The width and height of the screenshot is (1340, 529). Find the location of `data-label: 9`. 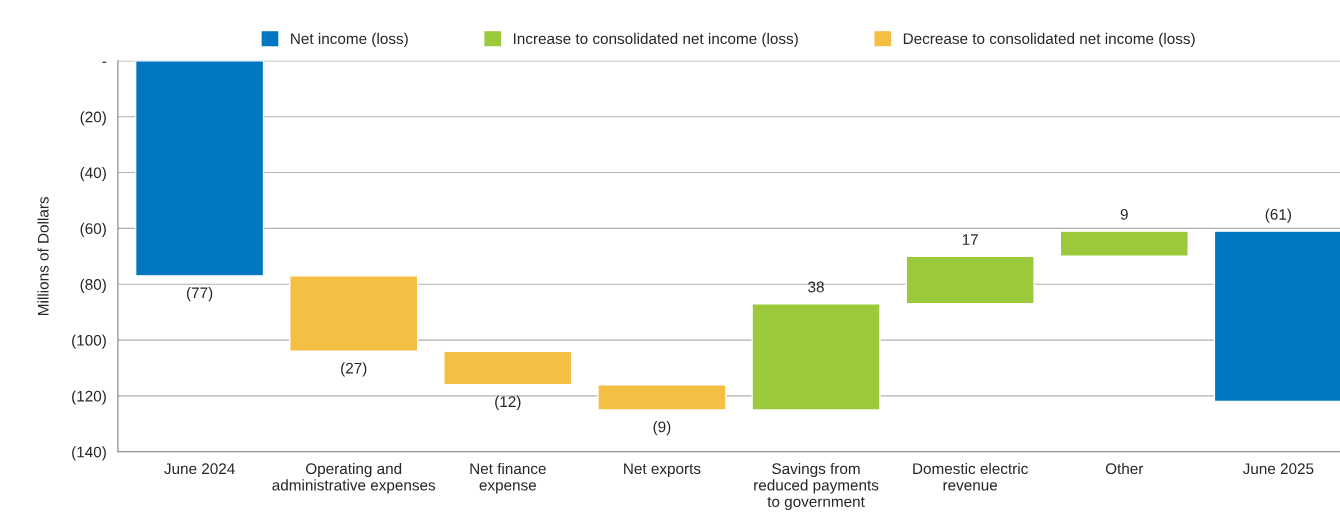

data-label: 9 is located at coordinates (1124, 214).